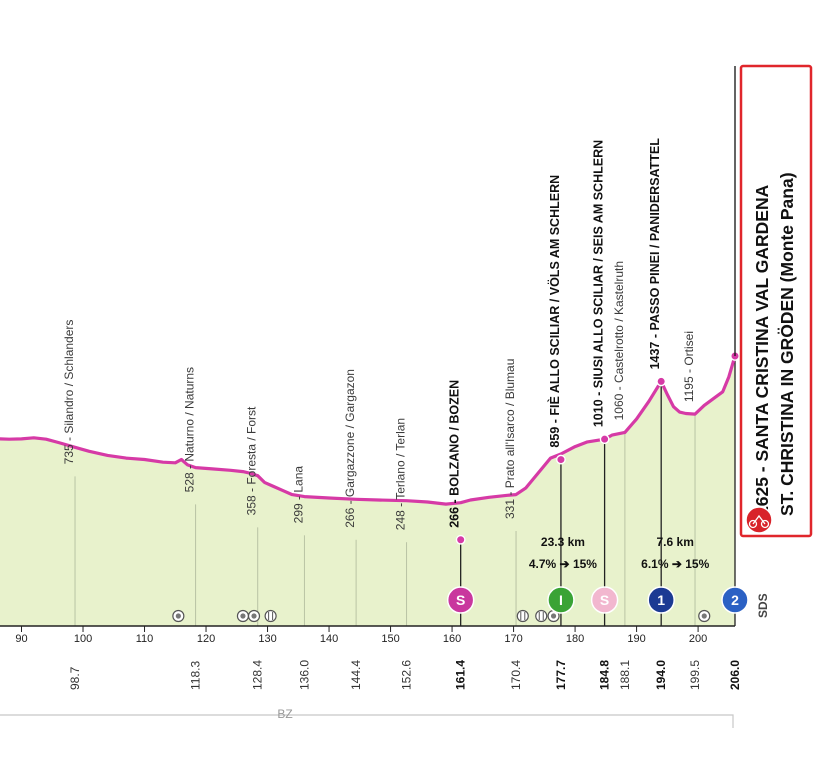 The height and width of the screenshot is (763, 828). What do you see at coordinates (516, 675) in the screenshot?
I see `km-label: 170.4` at bounding box center [516, 675].